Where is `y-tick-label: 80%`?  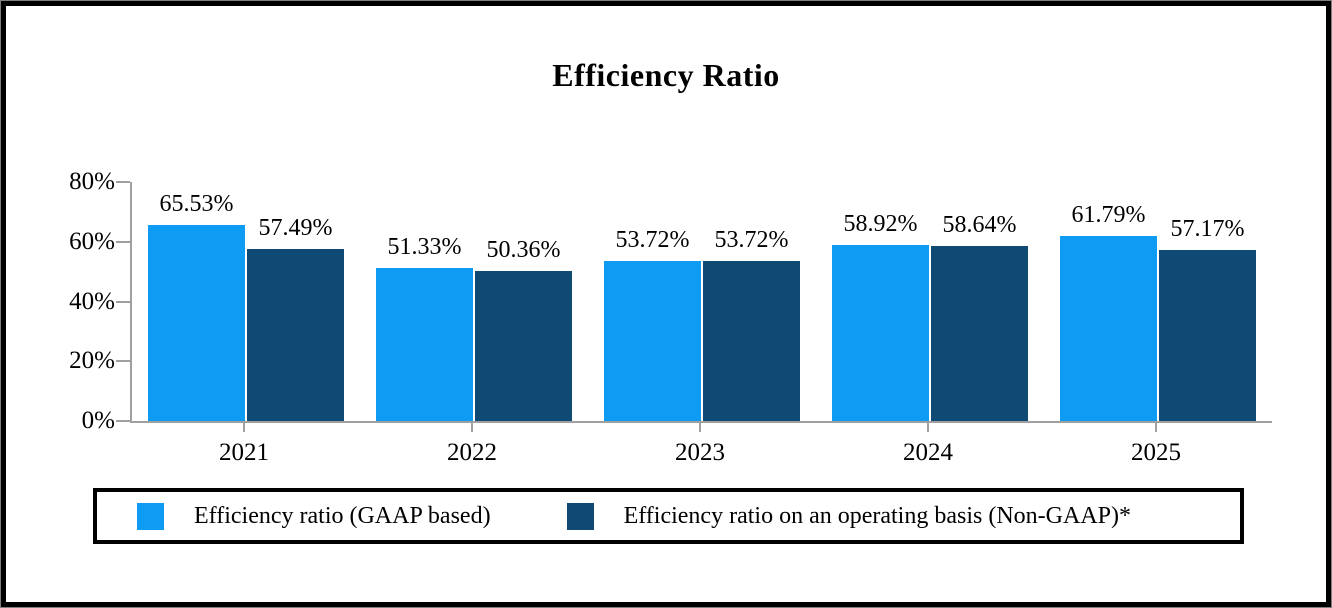
y-tick-label: 80% is located at coordinates (92, 181).